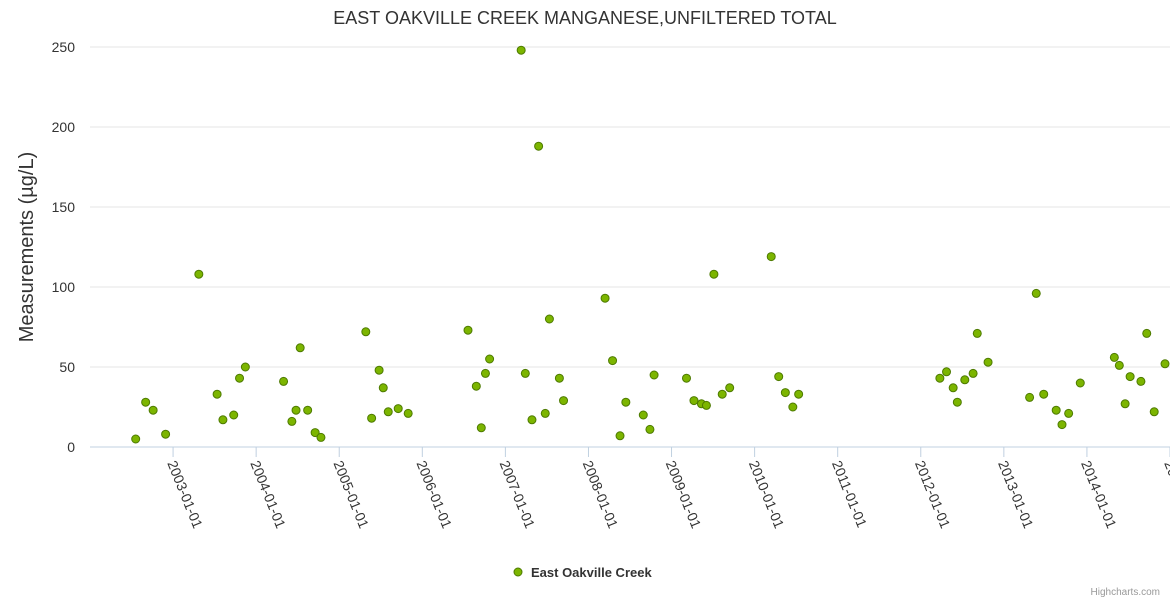 This screenshot has height=600, width=1170. Describe the element at coordinates (71, 447) in the screenshot. I see `y-tick-label: 0` at that location.